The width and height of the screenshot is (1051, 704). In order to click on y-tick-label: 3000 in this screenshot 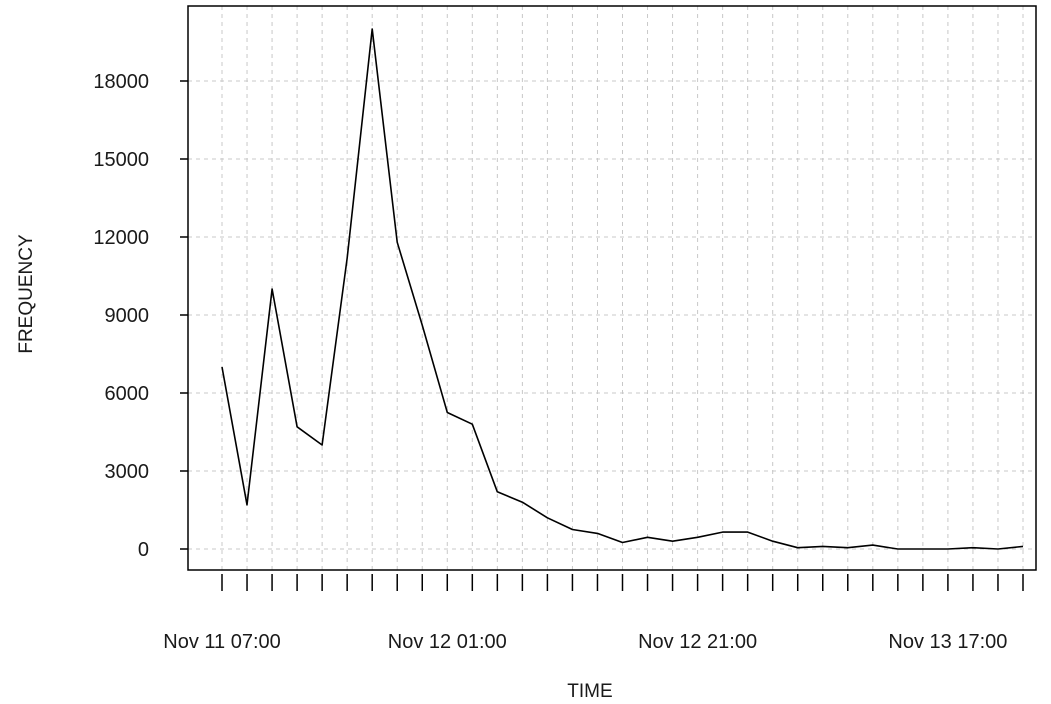, I will do `click(127, 472)`.